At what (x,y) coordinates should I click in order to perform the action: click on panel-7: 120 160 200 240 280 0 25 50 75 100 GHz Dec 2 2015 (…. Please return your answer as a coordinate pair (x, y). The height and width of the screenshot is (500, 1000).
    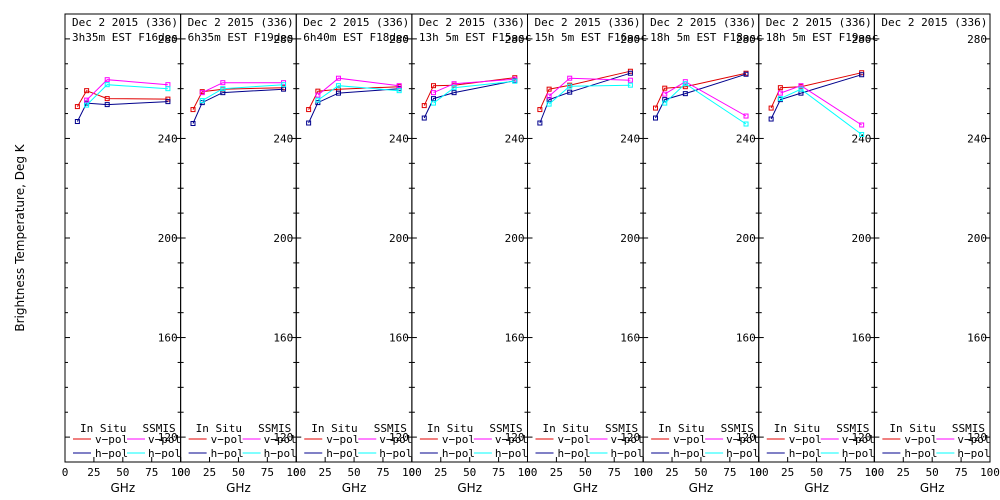
    Looking at the image, I should click on (819, 254).